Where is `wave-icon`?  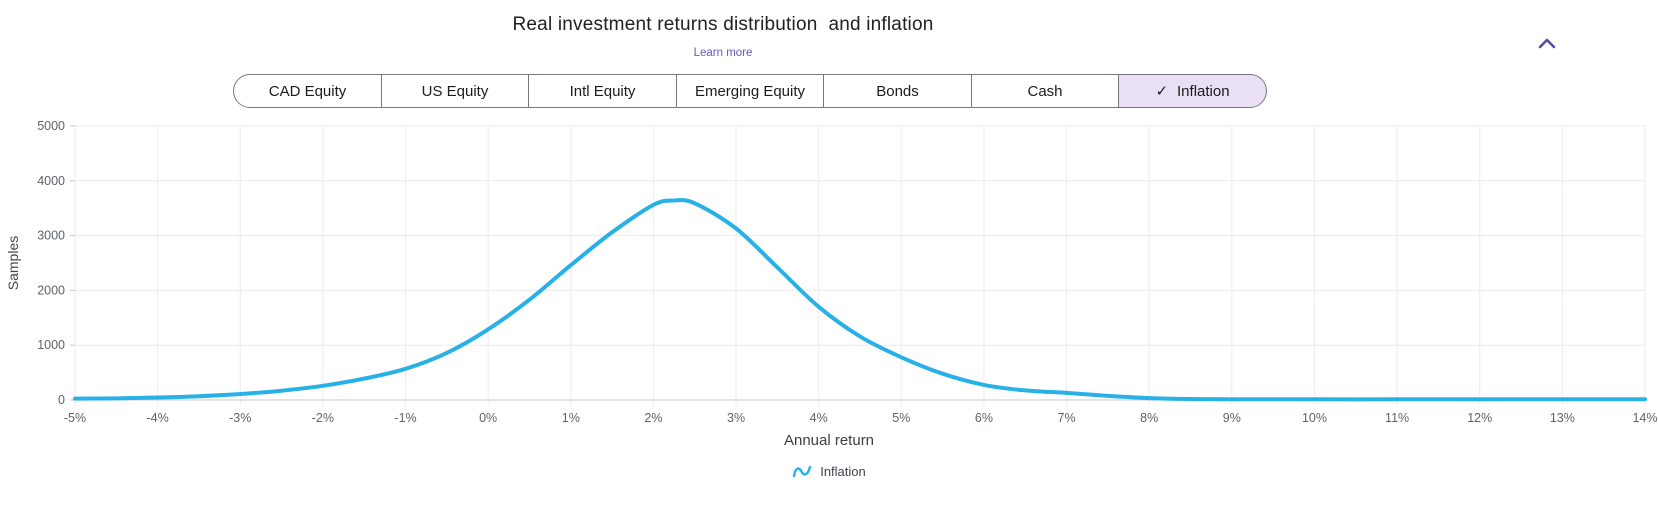 wave-icon is located at coordinates (802, 471).